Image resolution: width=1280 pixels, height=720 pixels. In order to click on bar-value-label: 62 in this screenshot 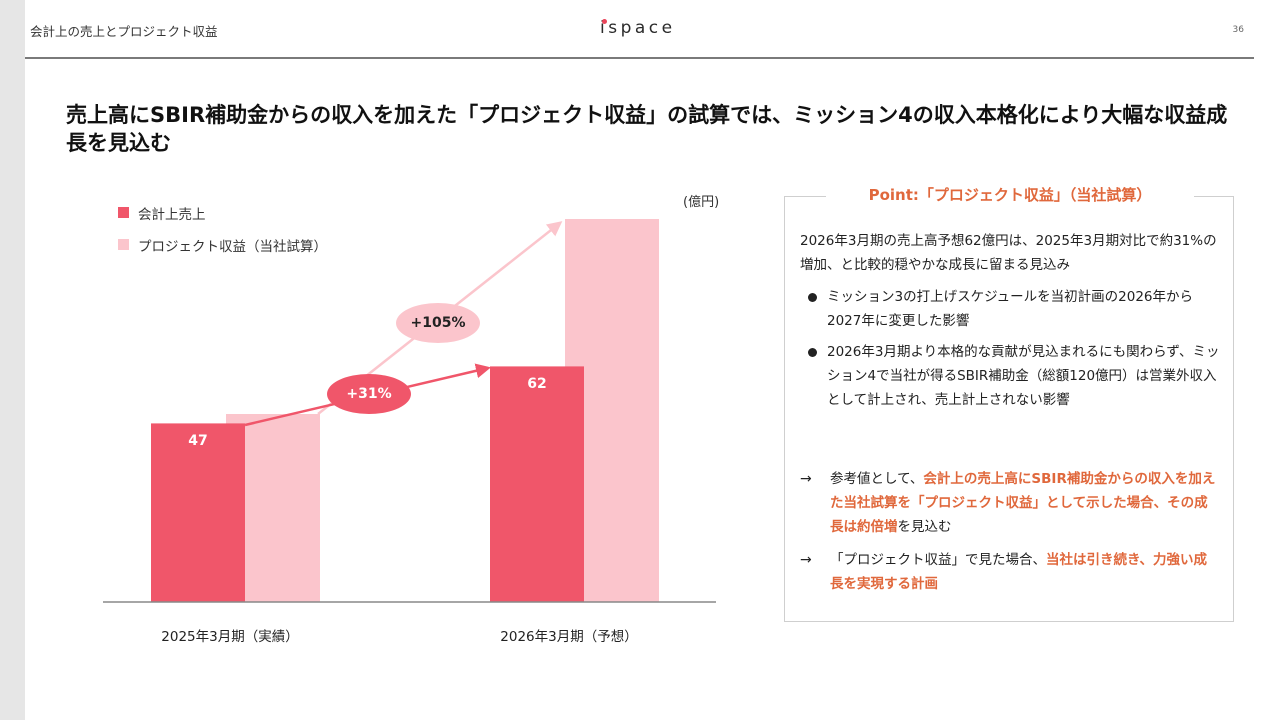, I will do `click(537, 384)`.